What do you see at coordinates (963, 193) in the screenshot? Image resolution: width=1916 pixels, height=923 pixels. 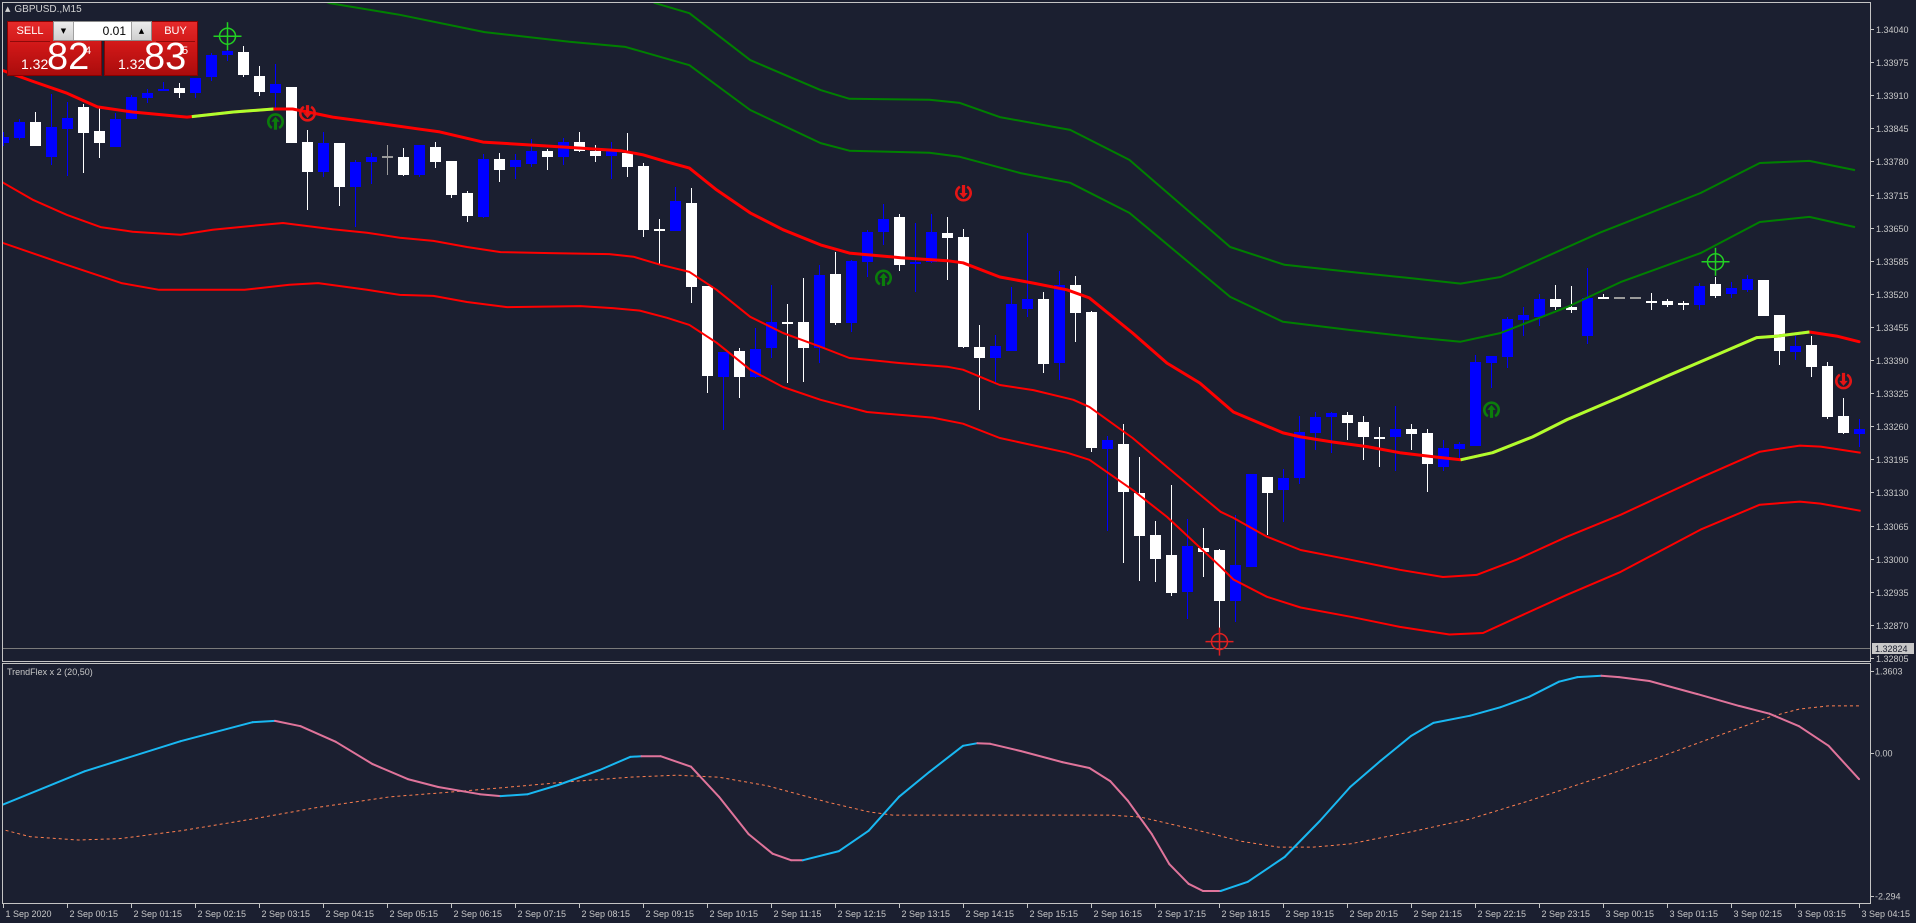 I see `arrow-ring` at bounding box center [963, 193].